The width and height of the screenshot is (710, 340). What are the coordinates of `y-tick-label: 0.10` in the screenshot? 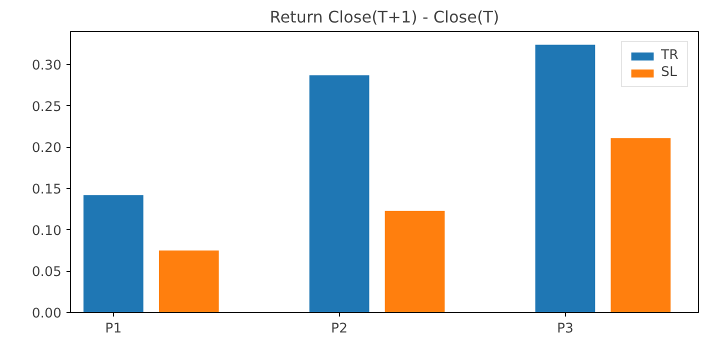 It's located at (47, 231).